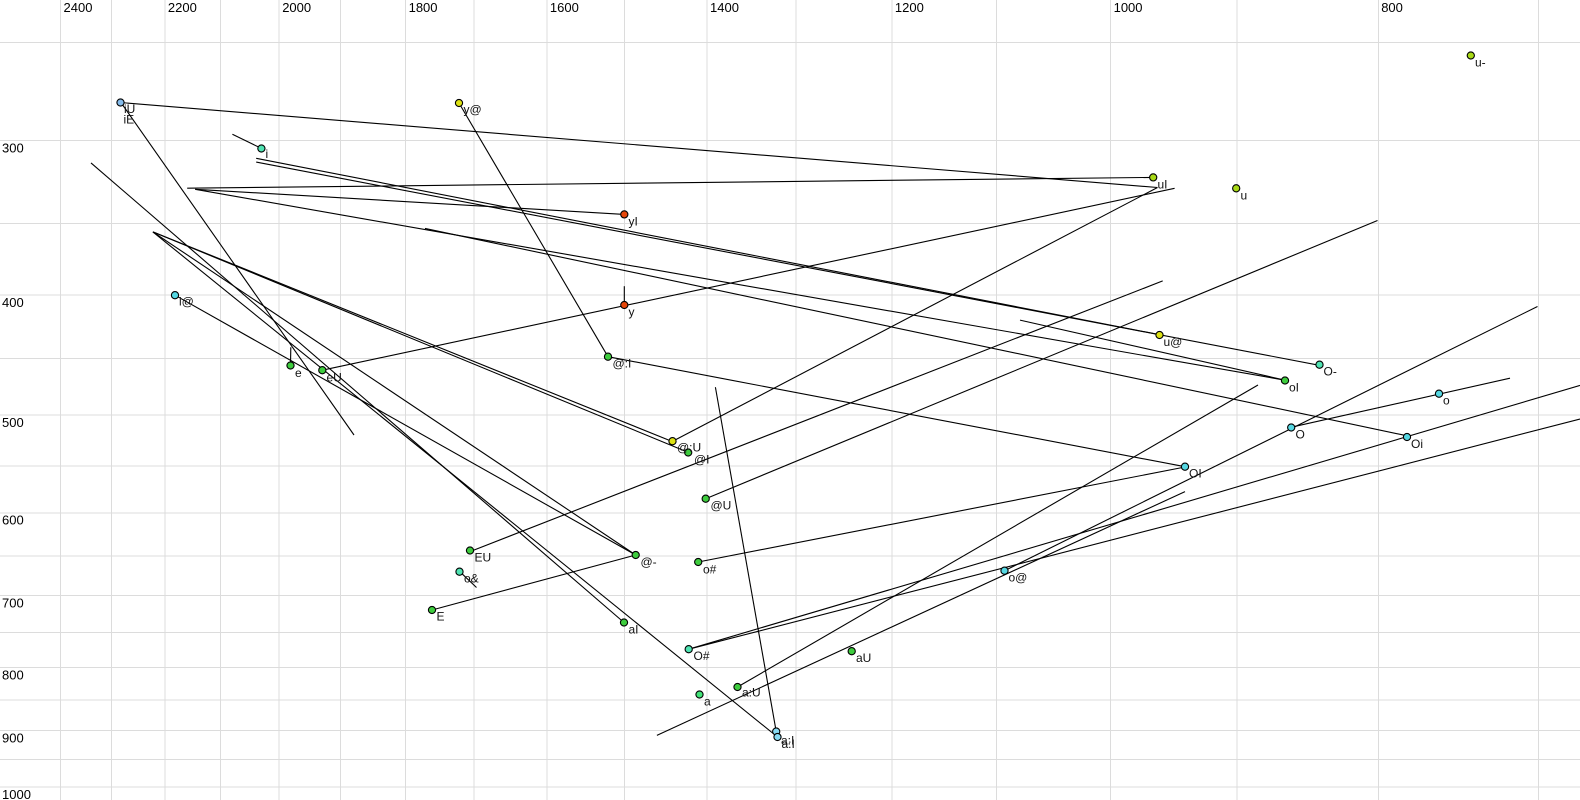 The height and width of the screenshot is (800, 1580). What do you see at coordinates (423, 7) in the screenshot?
I see `svg-text: 1800` at bounding box center [423, 7].